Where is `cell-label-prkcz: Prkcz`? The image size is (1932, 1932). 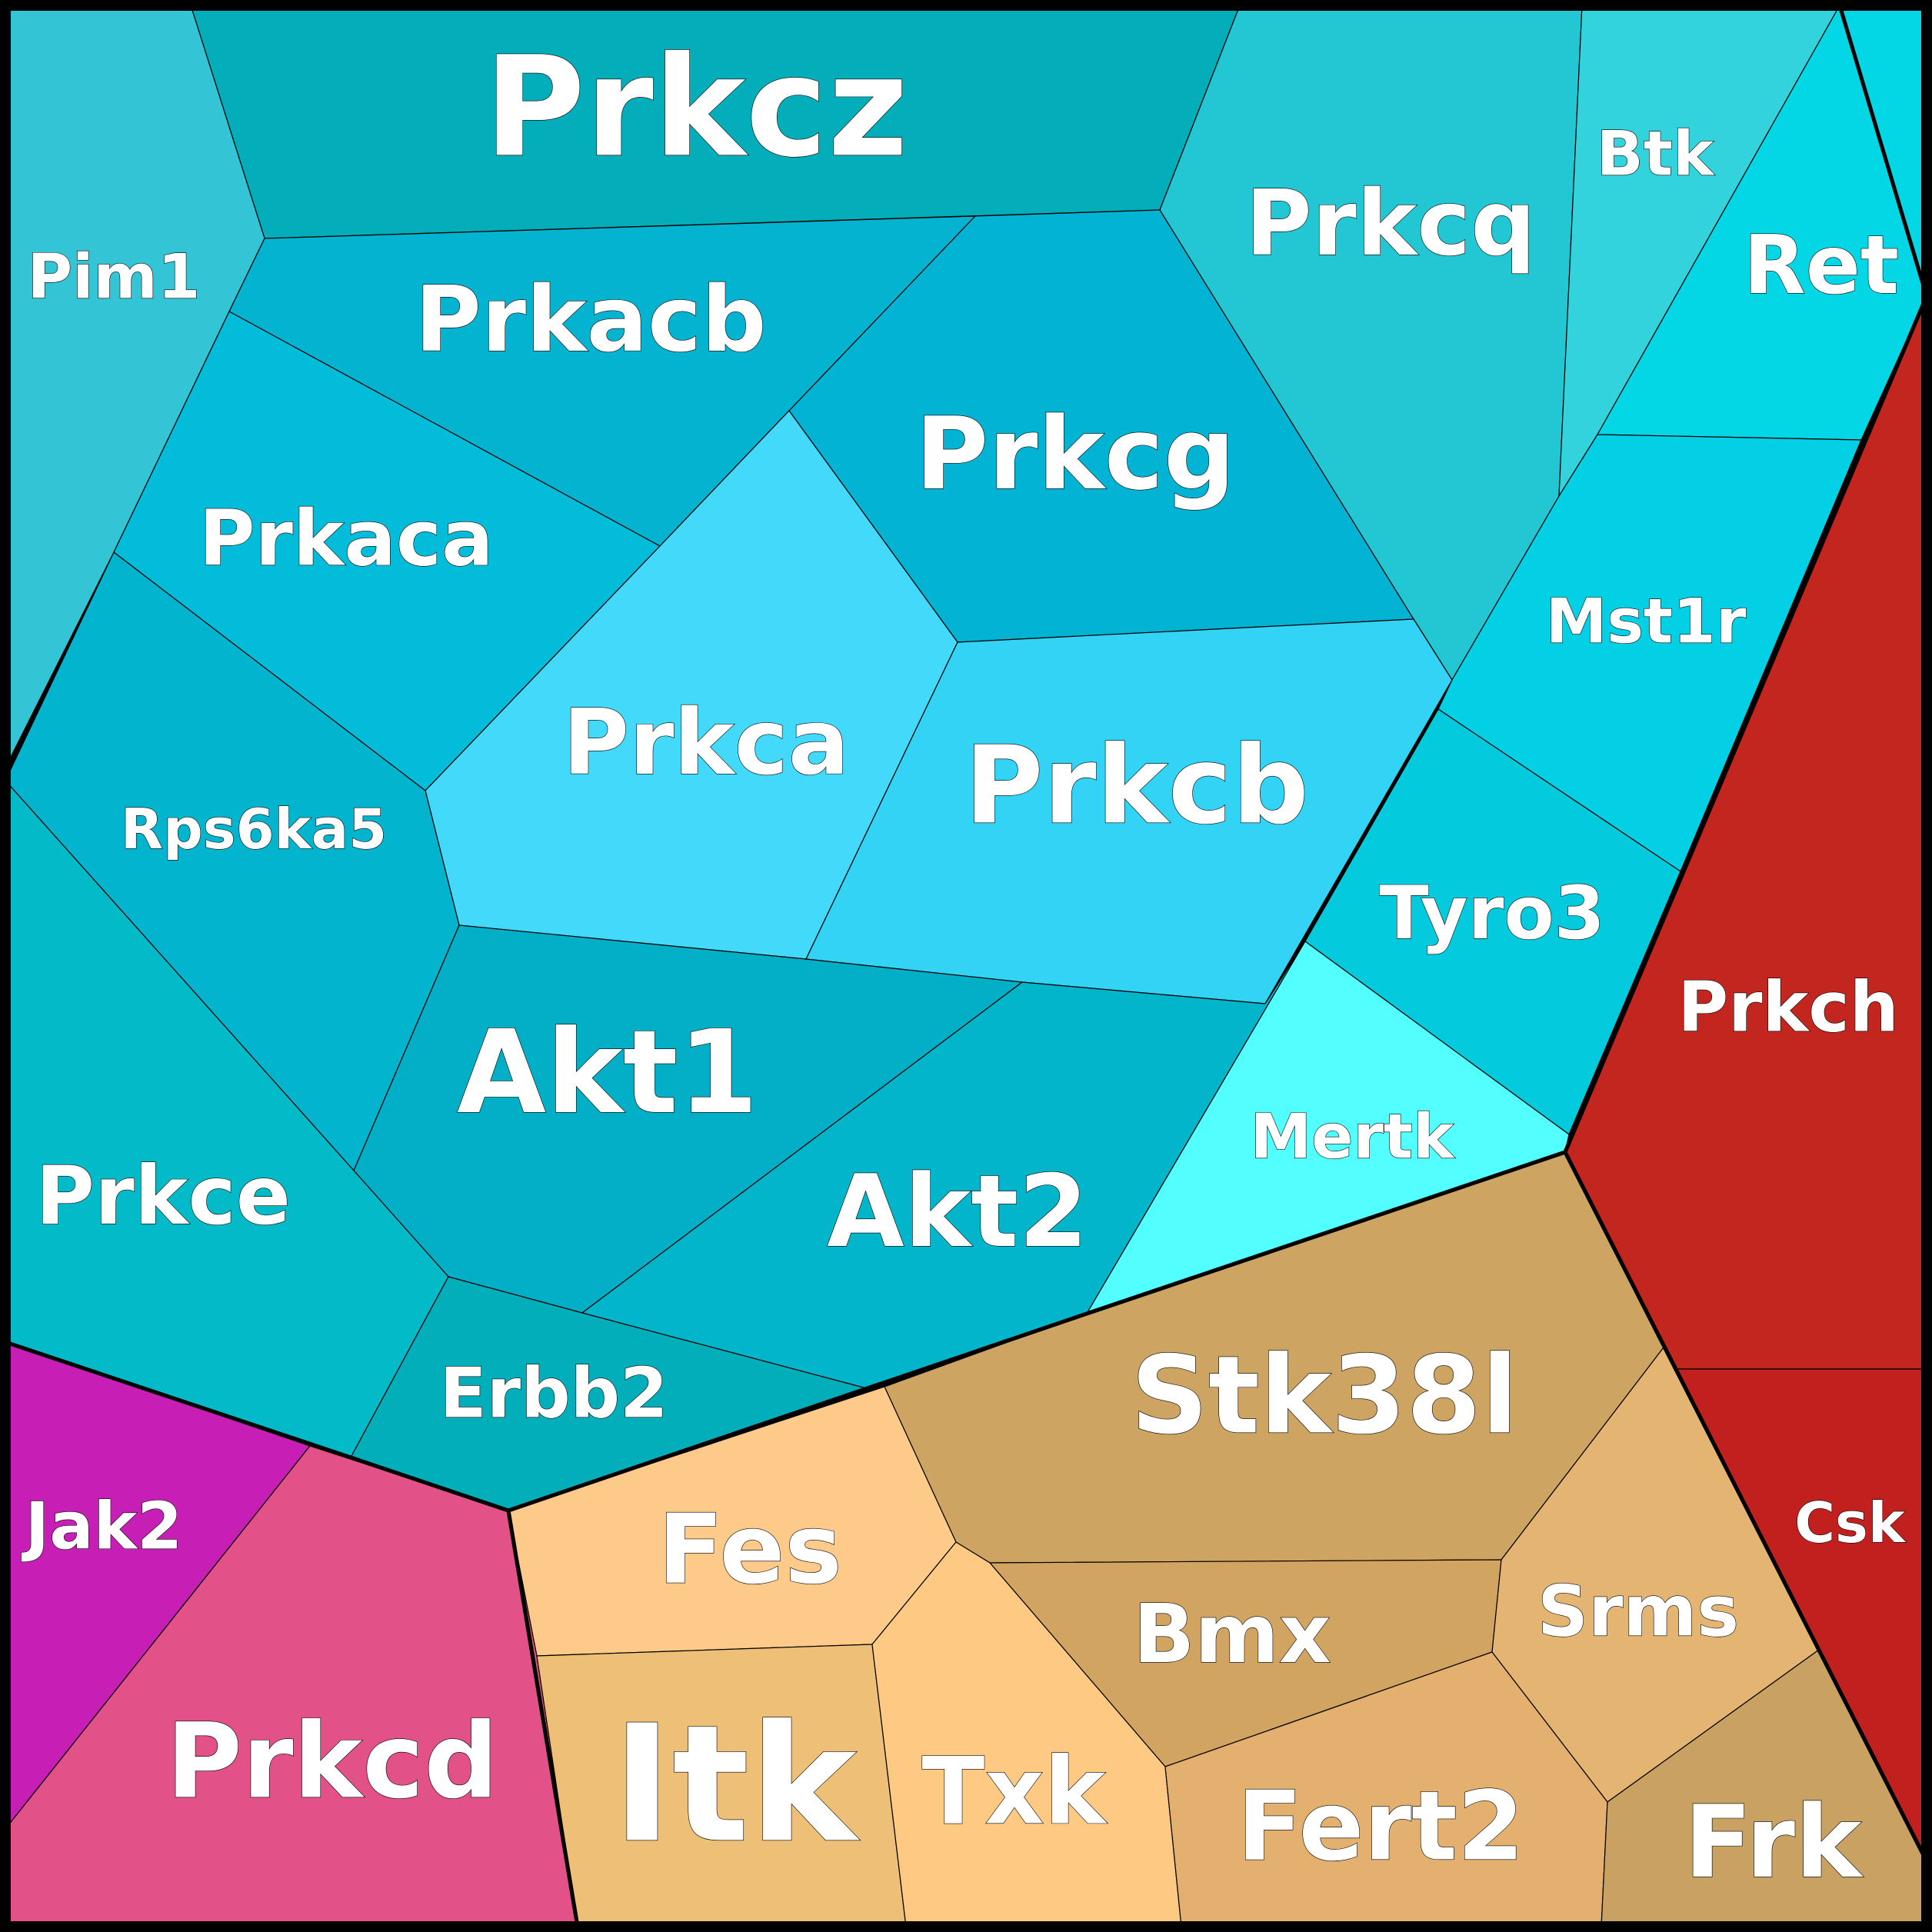
cell-label-prkcz: Prkcz is located at coordinates (696, 108).